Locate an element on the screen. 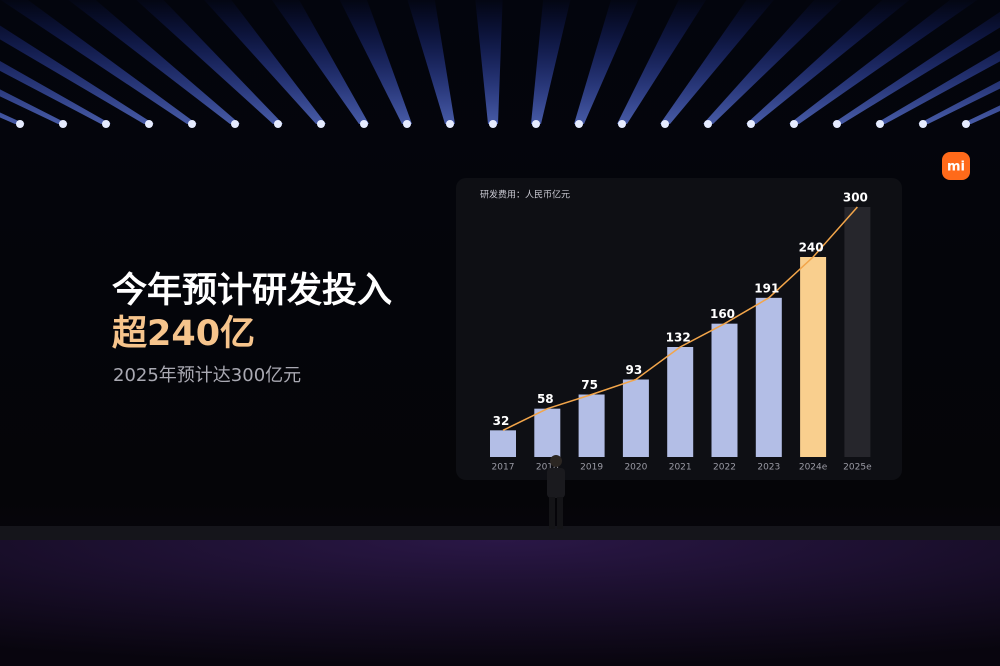  data-label: 160 is located at coordinates (722, 314).